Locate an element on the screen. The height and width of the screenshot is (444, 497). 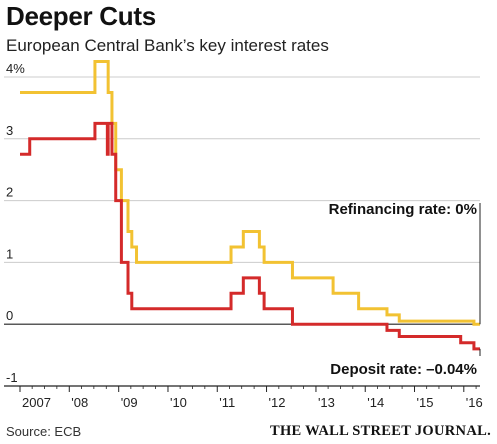
x-tick-label: '14 is located at coordinates (375, 402).